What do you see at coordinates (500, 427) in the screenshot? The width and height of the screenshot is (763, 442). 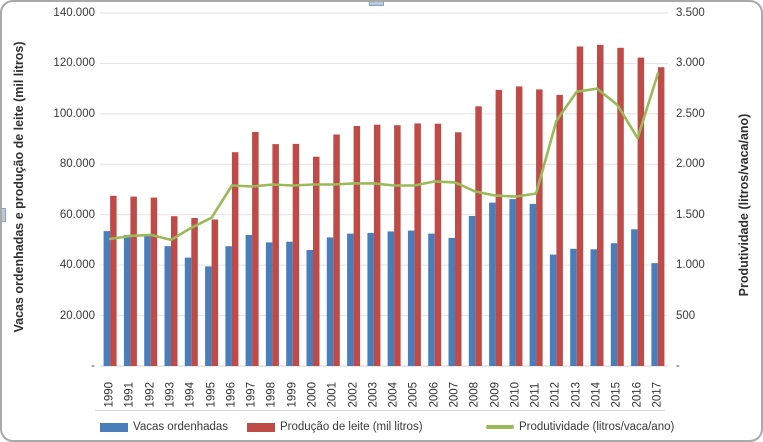 I see `legend-swatch-produtividade-icon` at bounding box center [500, 427].